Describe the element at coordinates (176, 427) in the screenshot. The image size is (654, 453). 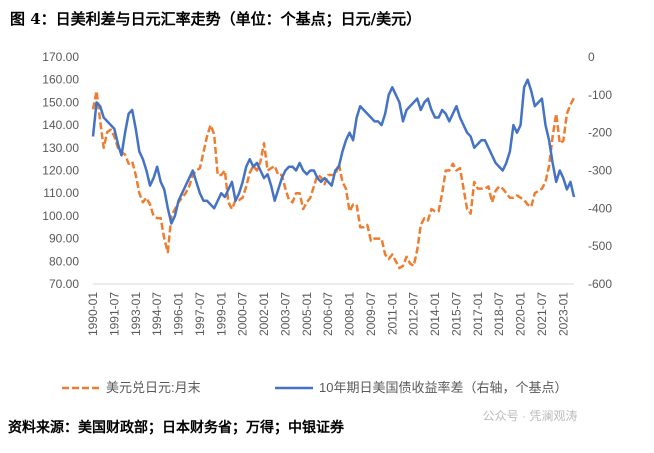
I see `source-note: 资料来源：美国财政部；日本财务省；万得；中银证券` at that location.